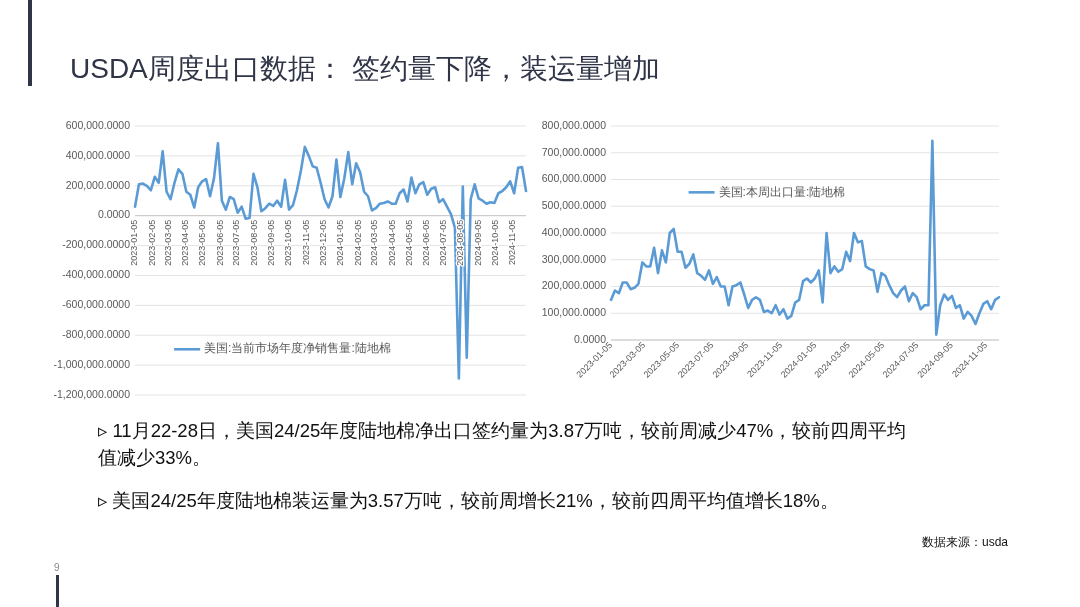 The height and width of the screenshot is (607, 1080). What do you see at coordinates (167, 242) in the screenshot?
I see `x-tick-label: 2023-03-05` at bounding box center [167, 242].